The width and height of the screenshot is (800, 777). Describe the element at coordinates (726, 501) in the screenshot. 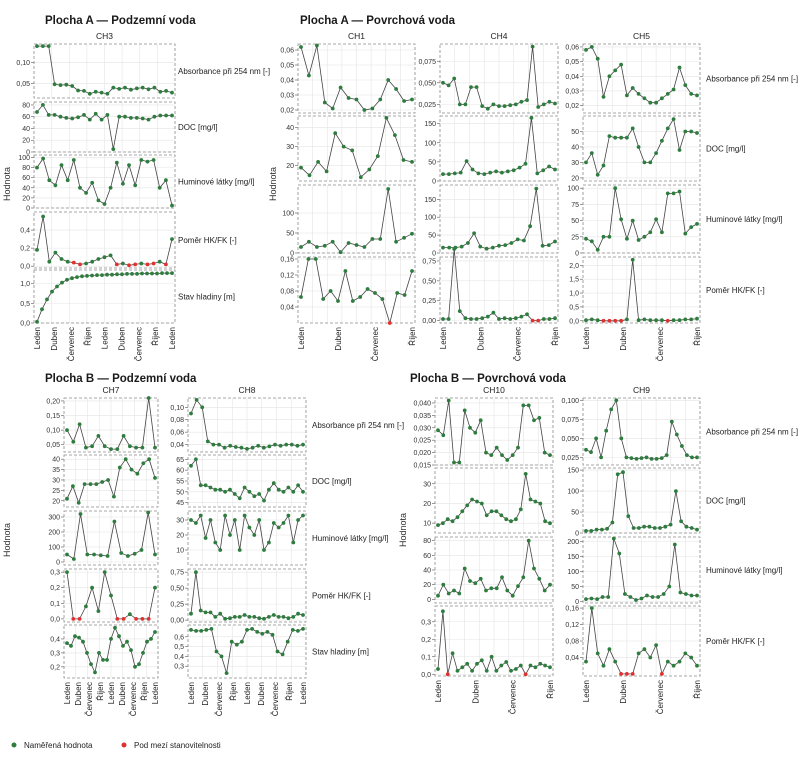

I see `row-label-doc-mg-l: DOC [mg/l]` at that location.